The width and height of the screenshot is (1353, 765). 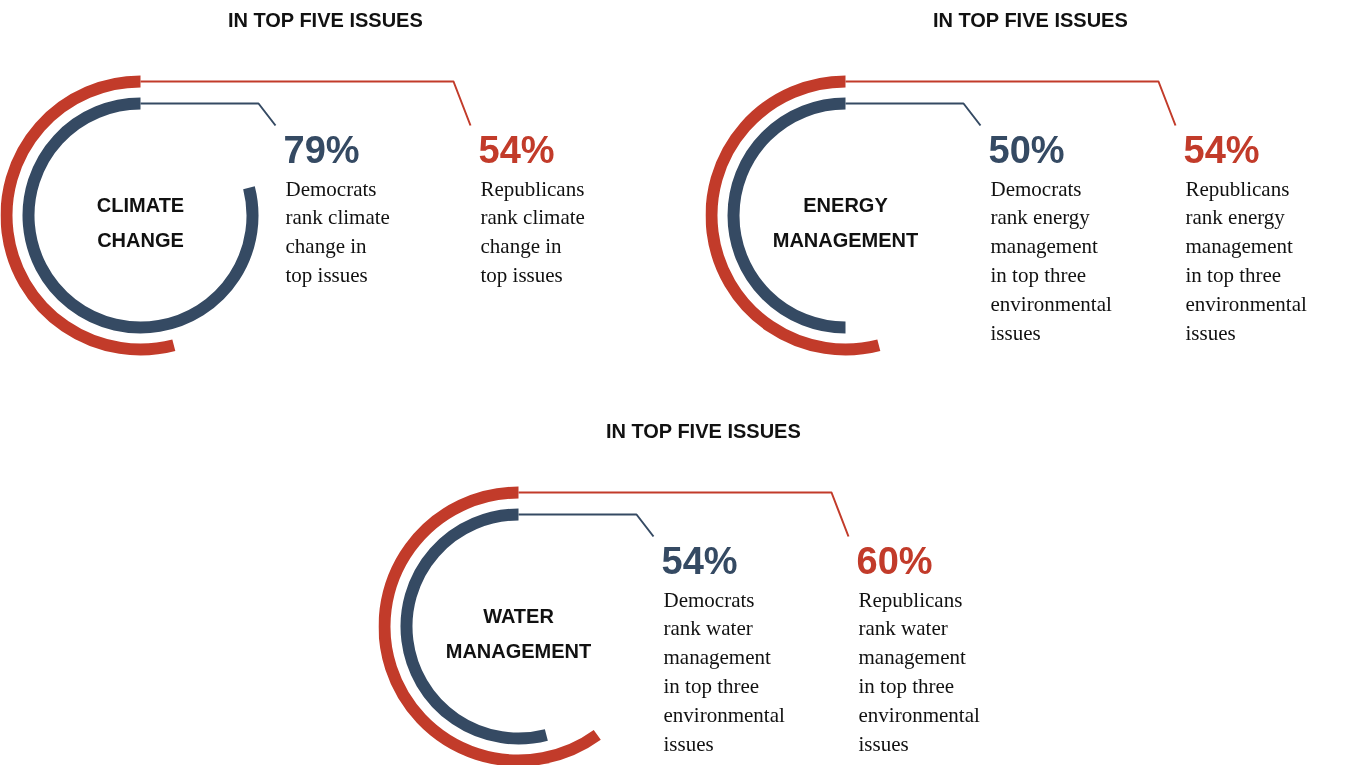 I want to click on category-label: ENERGY MANAGEMENT, so click(x=845, y=222).